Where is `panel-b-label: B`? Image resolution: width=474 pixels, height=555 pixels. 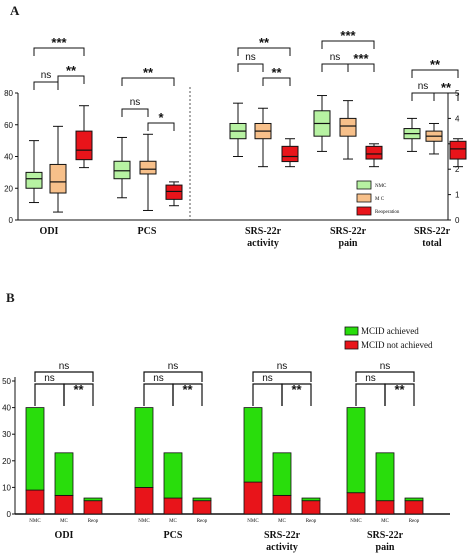 panel-b-label: B is located at coordinates (10, 297).